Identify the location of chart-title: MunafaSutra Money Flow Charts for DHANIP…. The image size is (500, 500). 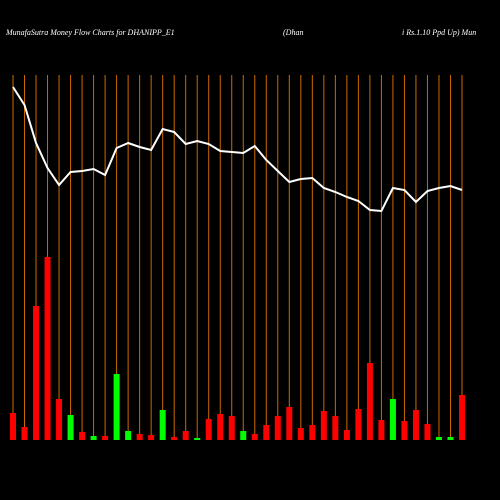
(90, 32).